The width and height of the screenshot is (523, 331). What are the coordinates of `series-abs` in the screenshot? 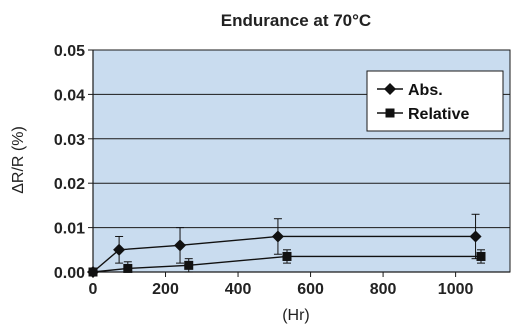 It's located at (284, 245).